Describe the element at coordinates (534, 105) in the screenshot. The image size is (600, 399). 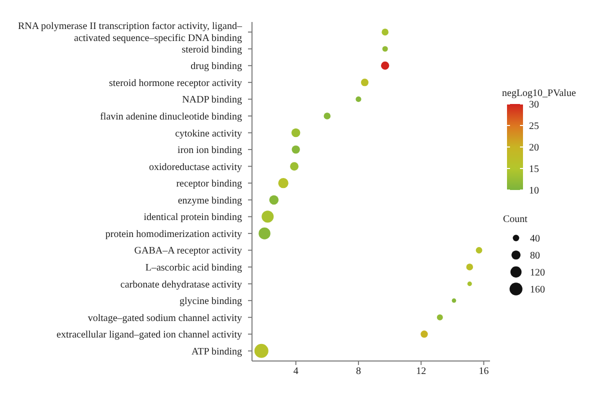
I see `color-bar-label: 30` at that location.